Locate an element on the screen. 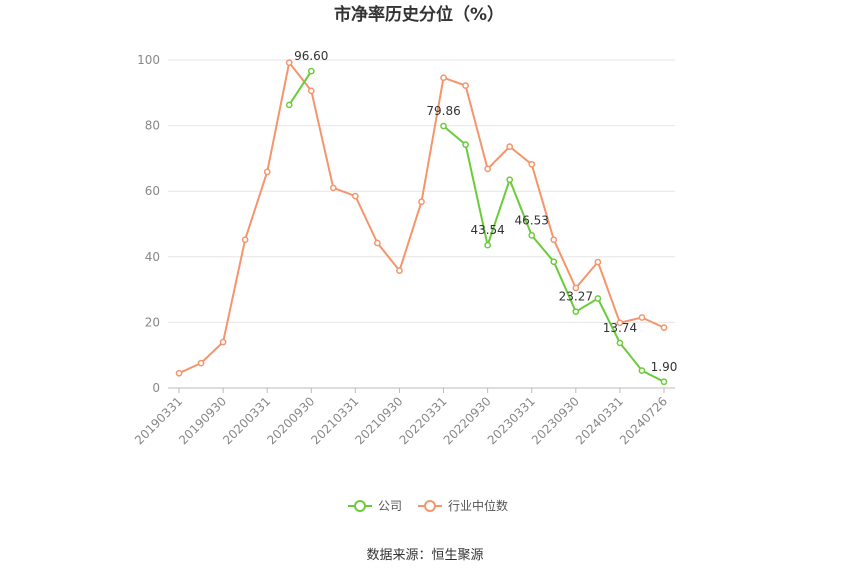 The height and width of the screenshot is (575, 850). data-label: 79.86 is located at coordinates (443, 111).